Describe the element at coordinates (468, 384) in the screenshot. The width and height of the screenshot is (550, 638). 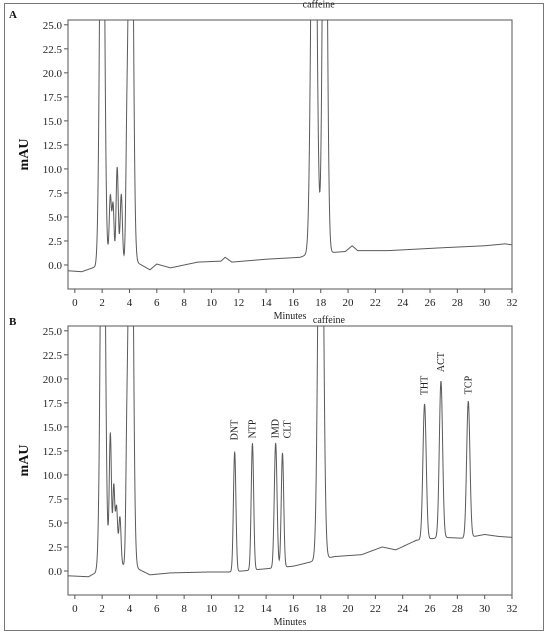
I see `peak-label: TCP` at that location.